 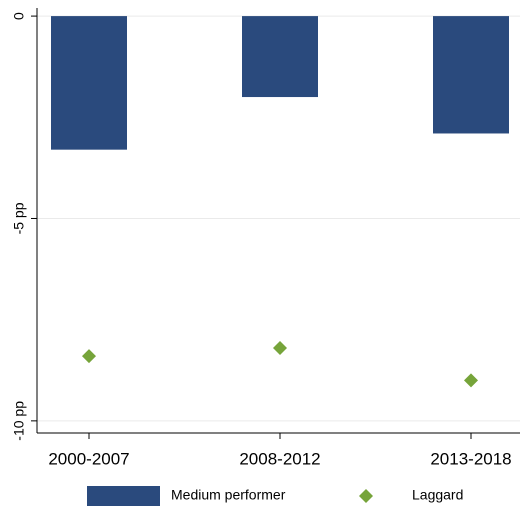 What do you see at coordinates (19, 218) in the screenshot?
I see `y-tick-label: -5 pp` at bounding box center [19, 218].